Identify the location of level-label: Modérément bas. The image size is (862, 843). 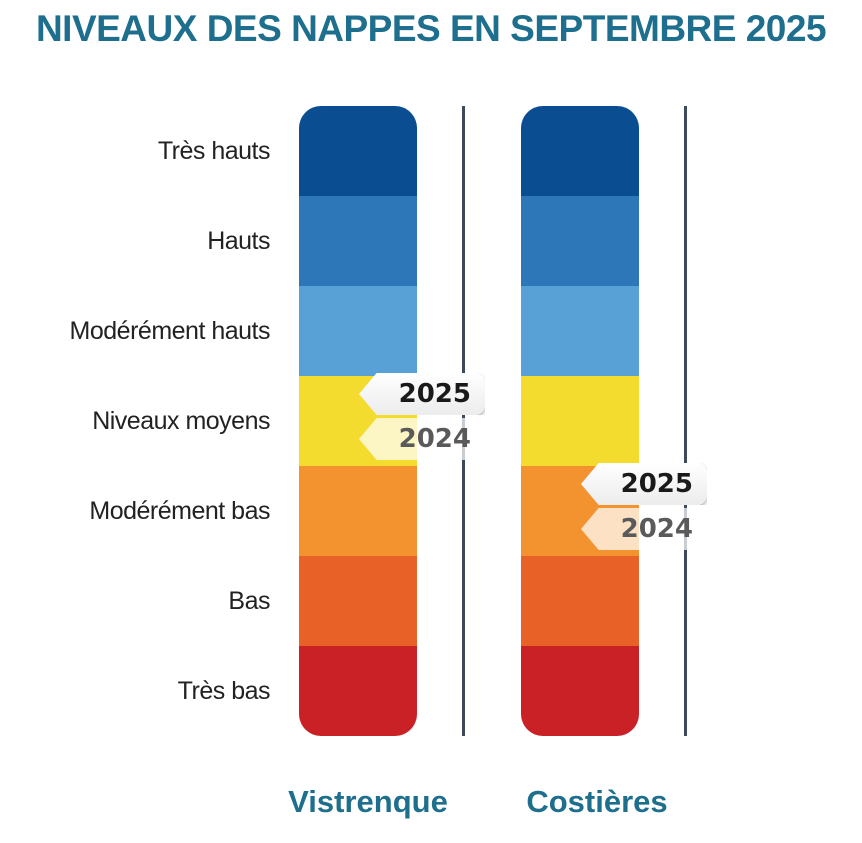
(179, 511).